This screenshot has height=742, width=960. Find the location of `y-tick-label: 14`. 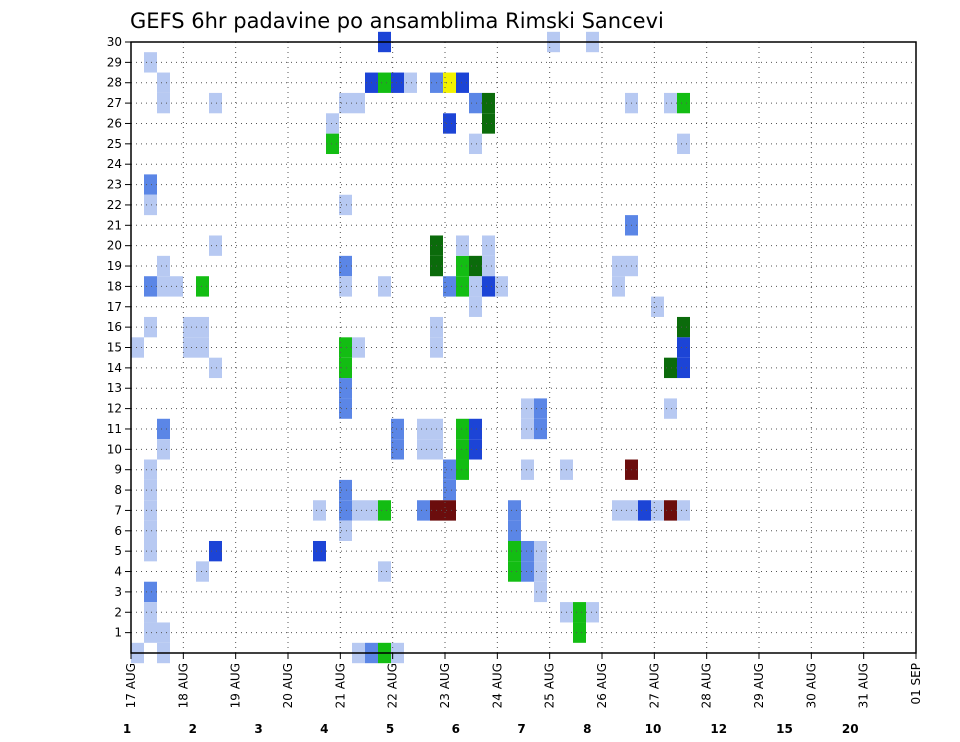

y-tick-label: 14 is located at coordinates (114, 368).